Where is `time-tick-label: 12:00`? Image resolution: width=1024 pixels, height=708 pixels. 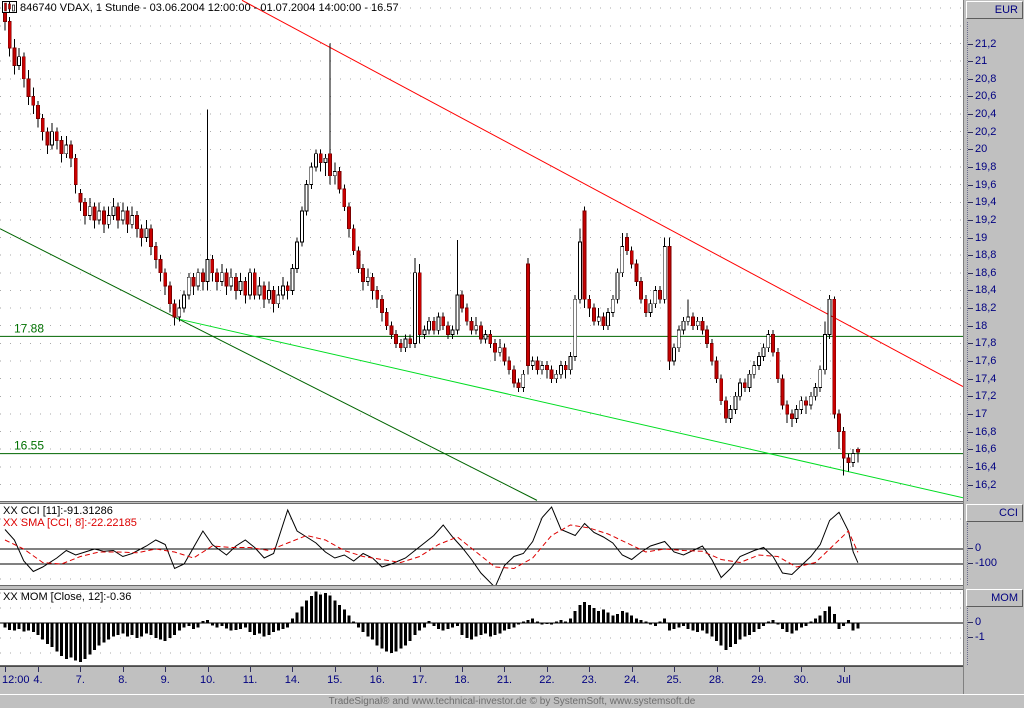
time-tick-label: 12:00 is located at coordinates (16, 680).